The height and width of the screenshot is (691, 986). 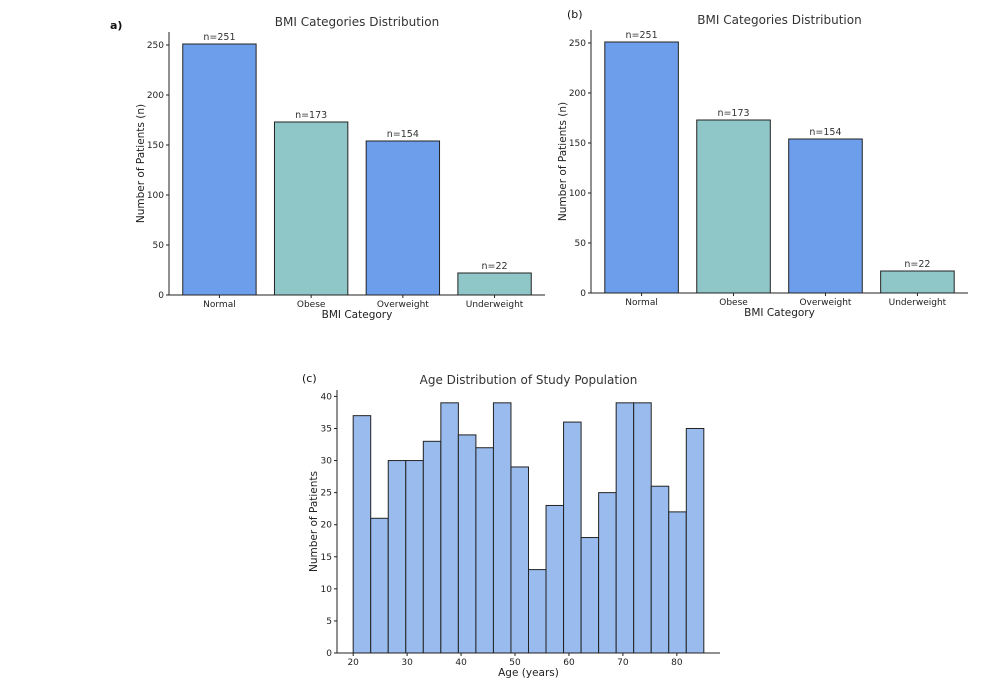 What do you see at coordinates (623, 663) in the screenshot?
I see `x-tick-label: 70` at bounding box center [623, 663].